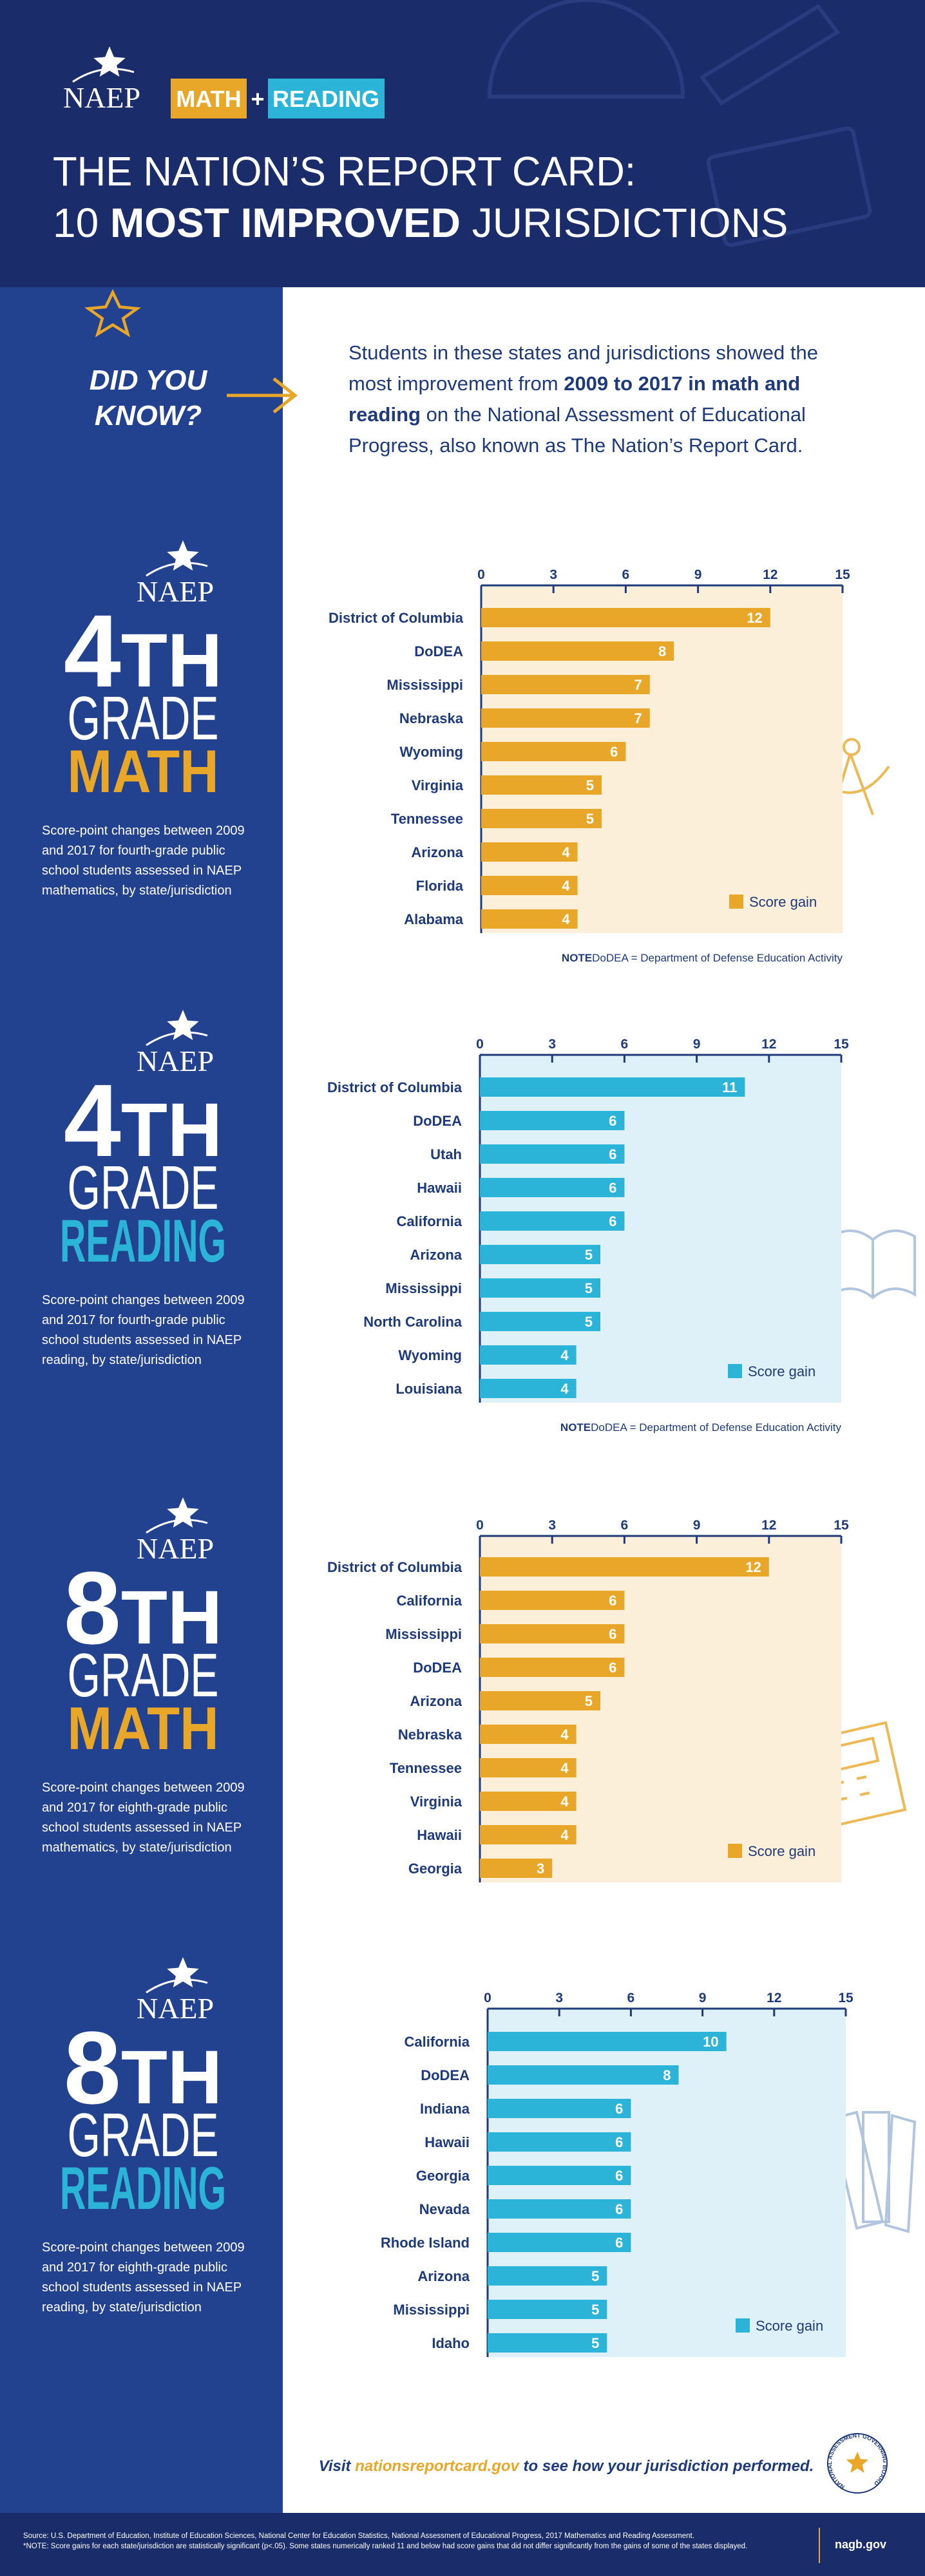  Describe the element at coordinates (395, 1087) in the screenshot. I see `category-label: District of Columbia` at that location.